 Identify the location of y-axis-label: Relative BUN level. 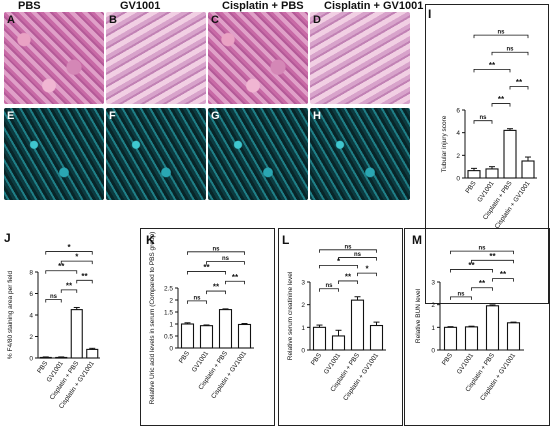
(418, 315).